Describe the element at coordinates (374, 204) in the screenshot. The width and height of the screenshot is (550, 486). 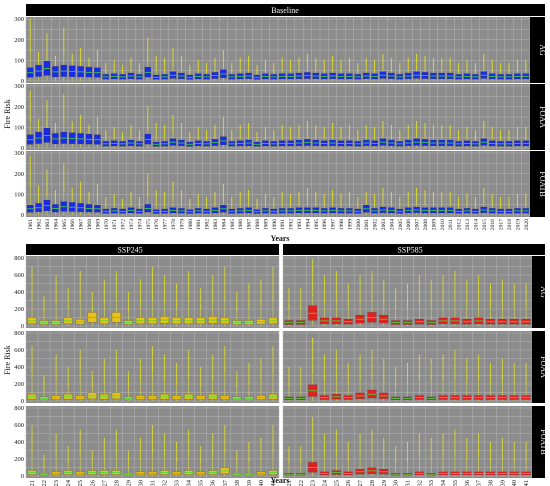
I see `box-2002` at that location.